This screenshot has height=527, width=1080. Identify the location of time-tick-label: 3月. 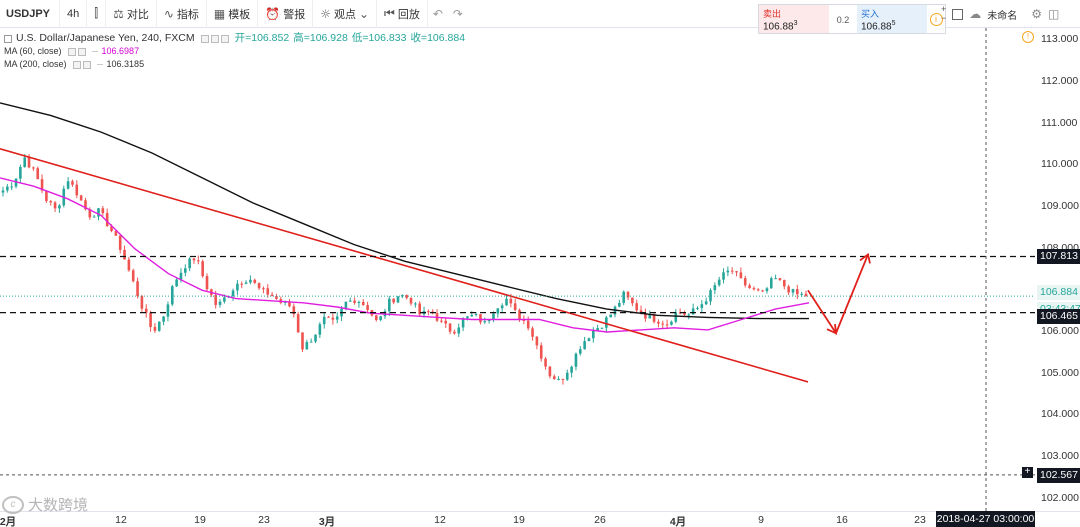
(327, 521).